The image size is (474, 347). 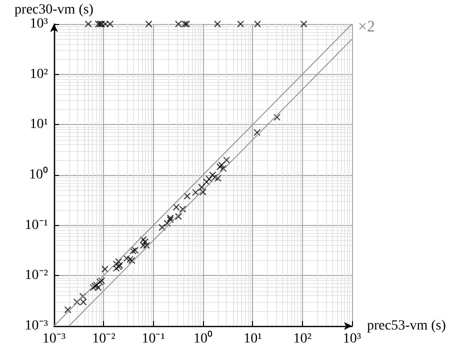 What do you see at coordinates (39, 24) in the screenshot?
I see `y-tick-label: 10³` at bounding box center [39, 24].